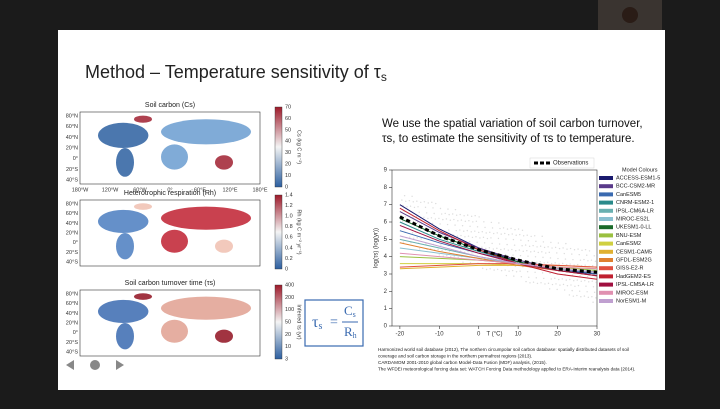 The height and width of the screenshot is (409, 720). Describe the element at coordinates (229, 190) in the screenshot. I see `lon-label: 120°E` at that location.